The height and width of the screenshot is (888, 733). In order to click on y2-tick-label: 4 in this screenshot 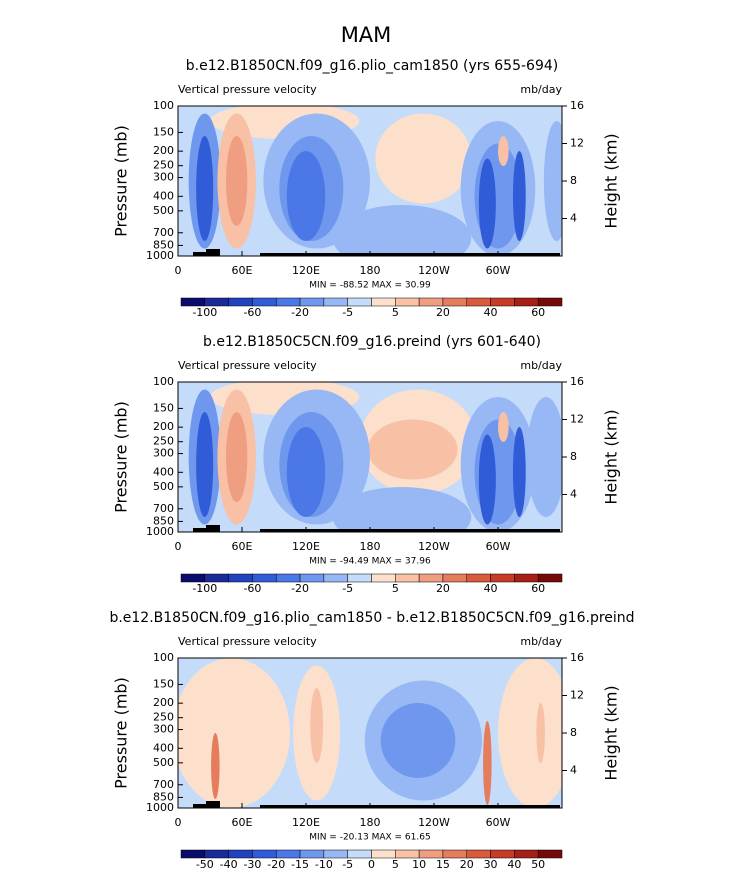, I will do `click(573, 770)`.